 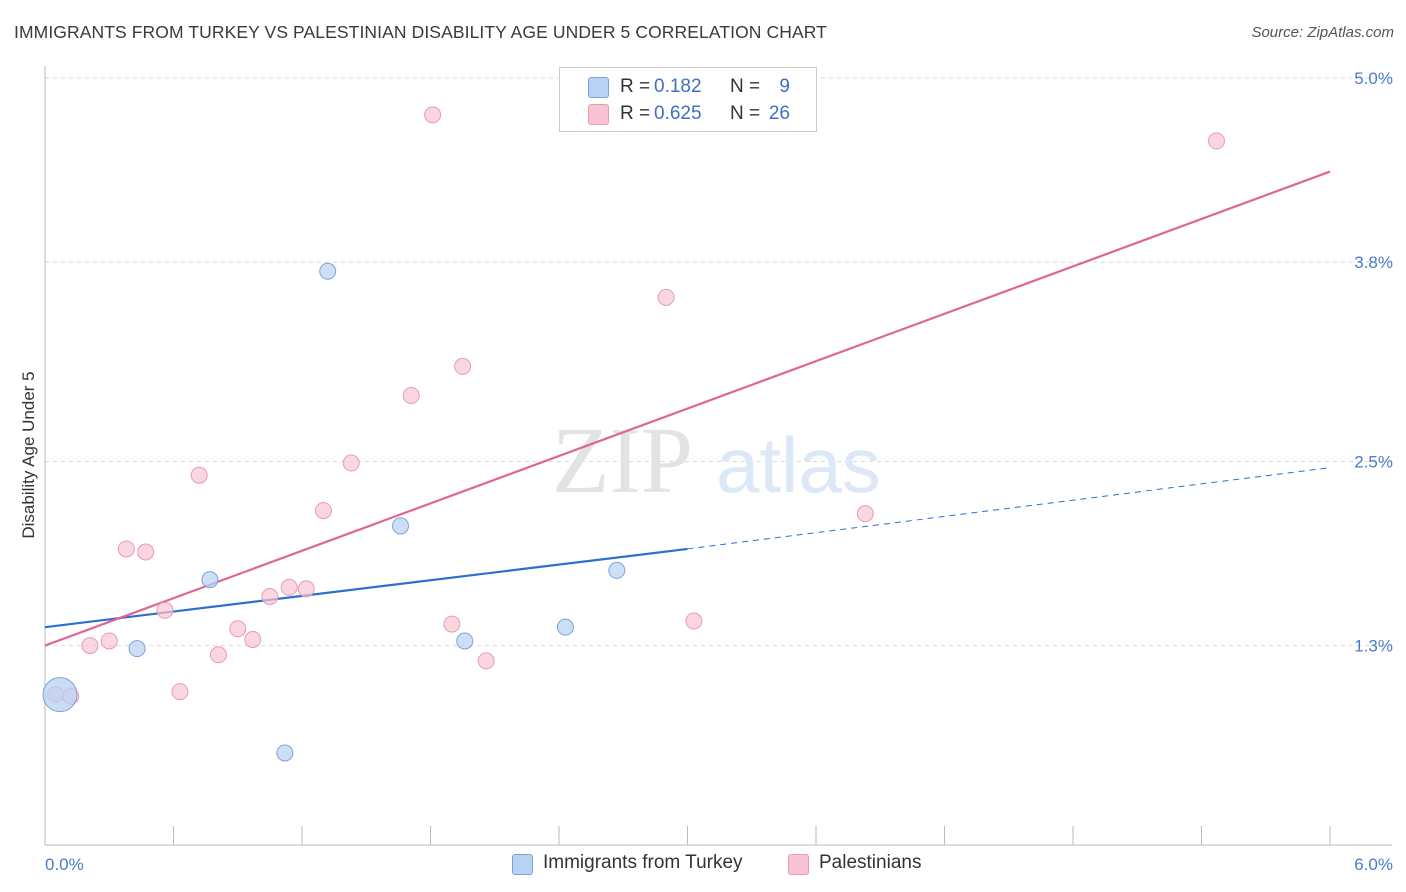 What do you see at coordinates (779, 113) in the screenshot?
I see `legend-n-value: 26` at bounding box center [779, 113].